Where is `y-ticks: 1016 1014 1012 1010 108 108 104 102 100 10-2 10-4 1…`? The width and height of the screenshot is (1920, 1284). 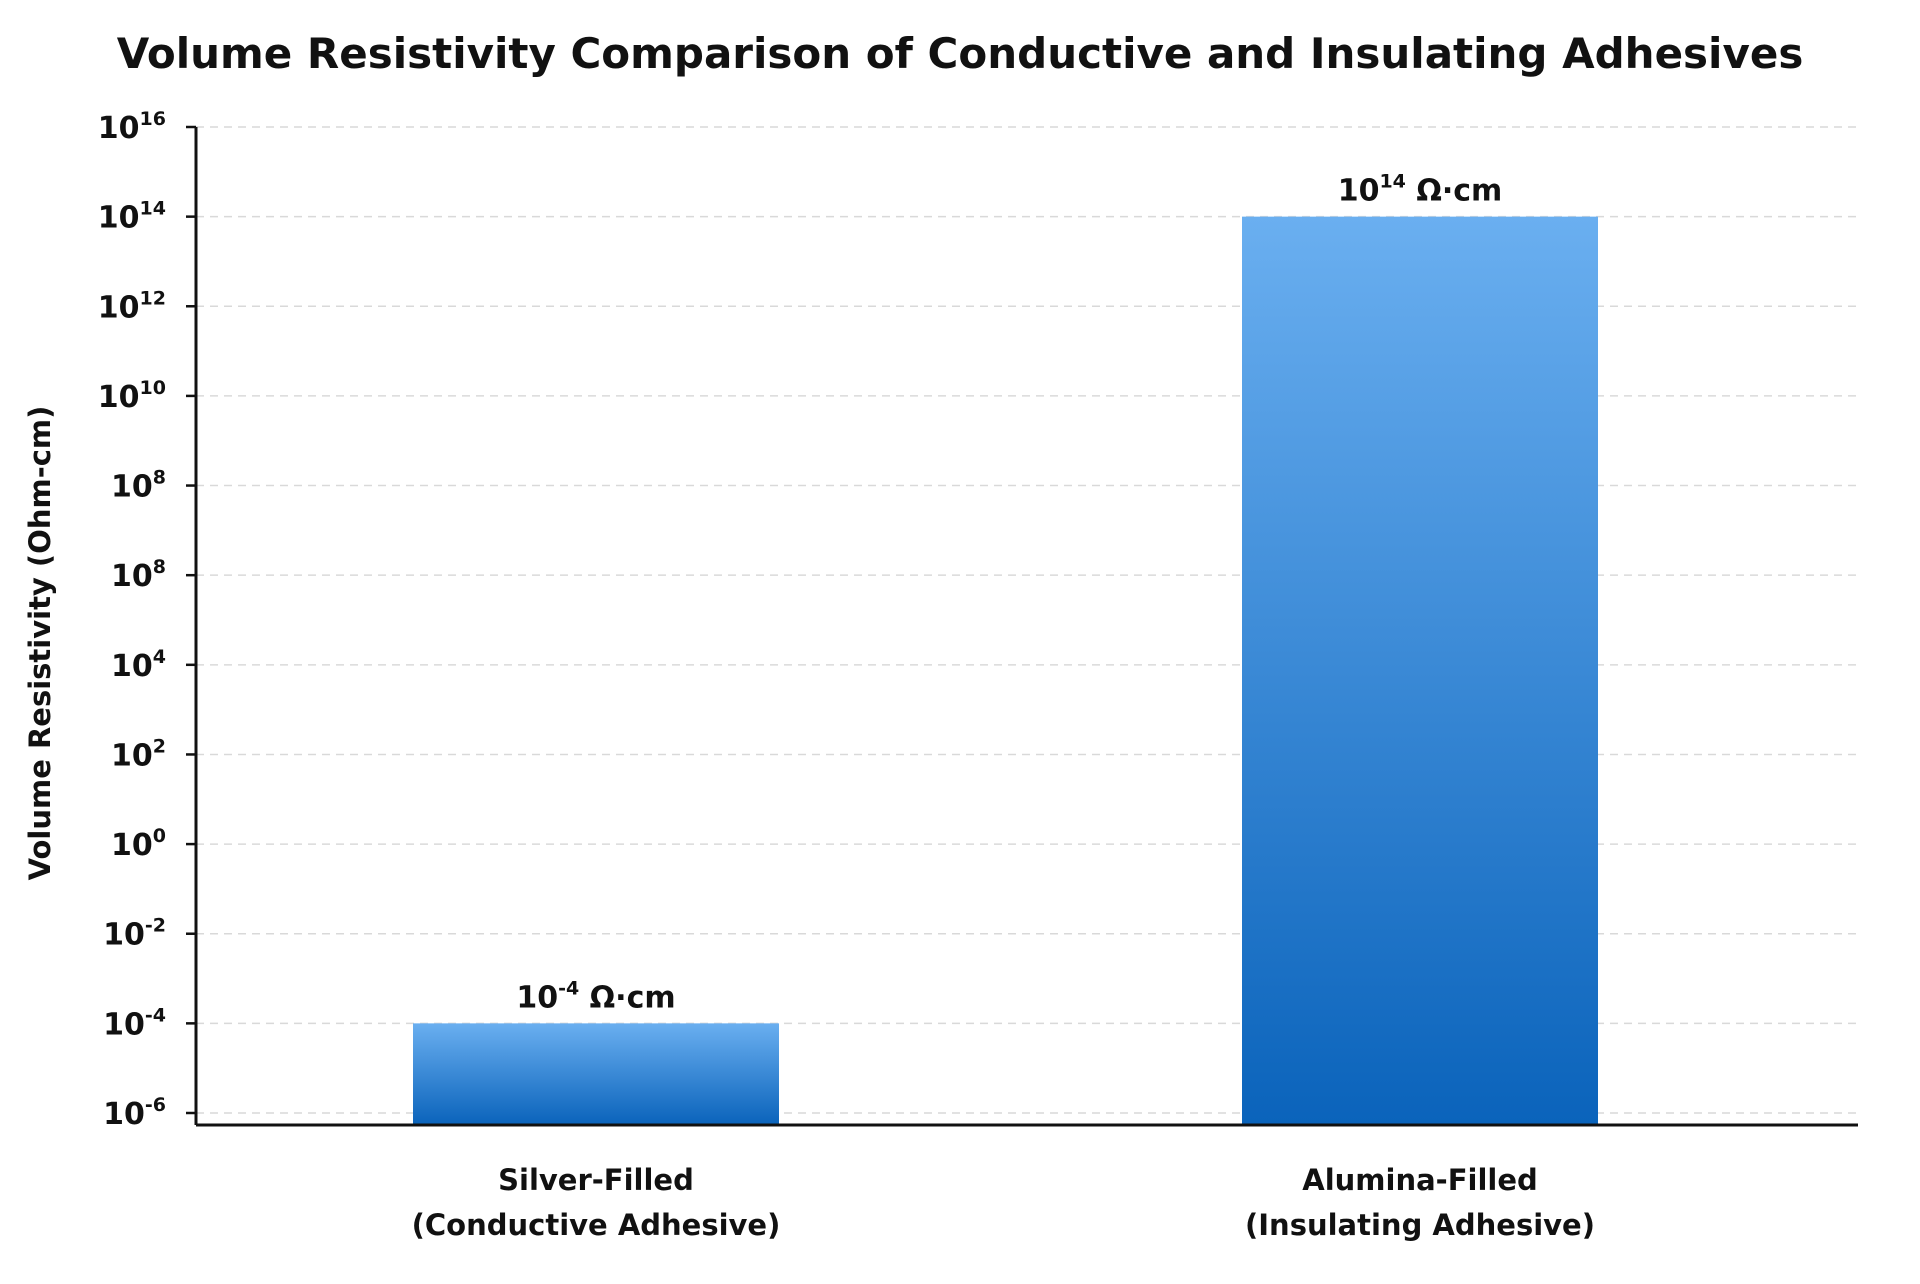
y-ticks: 1016 1014 1012 1010 108 108 104 102 100 10-2 10-4 1… is located at coordinates (147, 620).